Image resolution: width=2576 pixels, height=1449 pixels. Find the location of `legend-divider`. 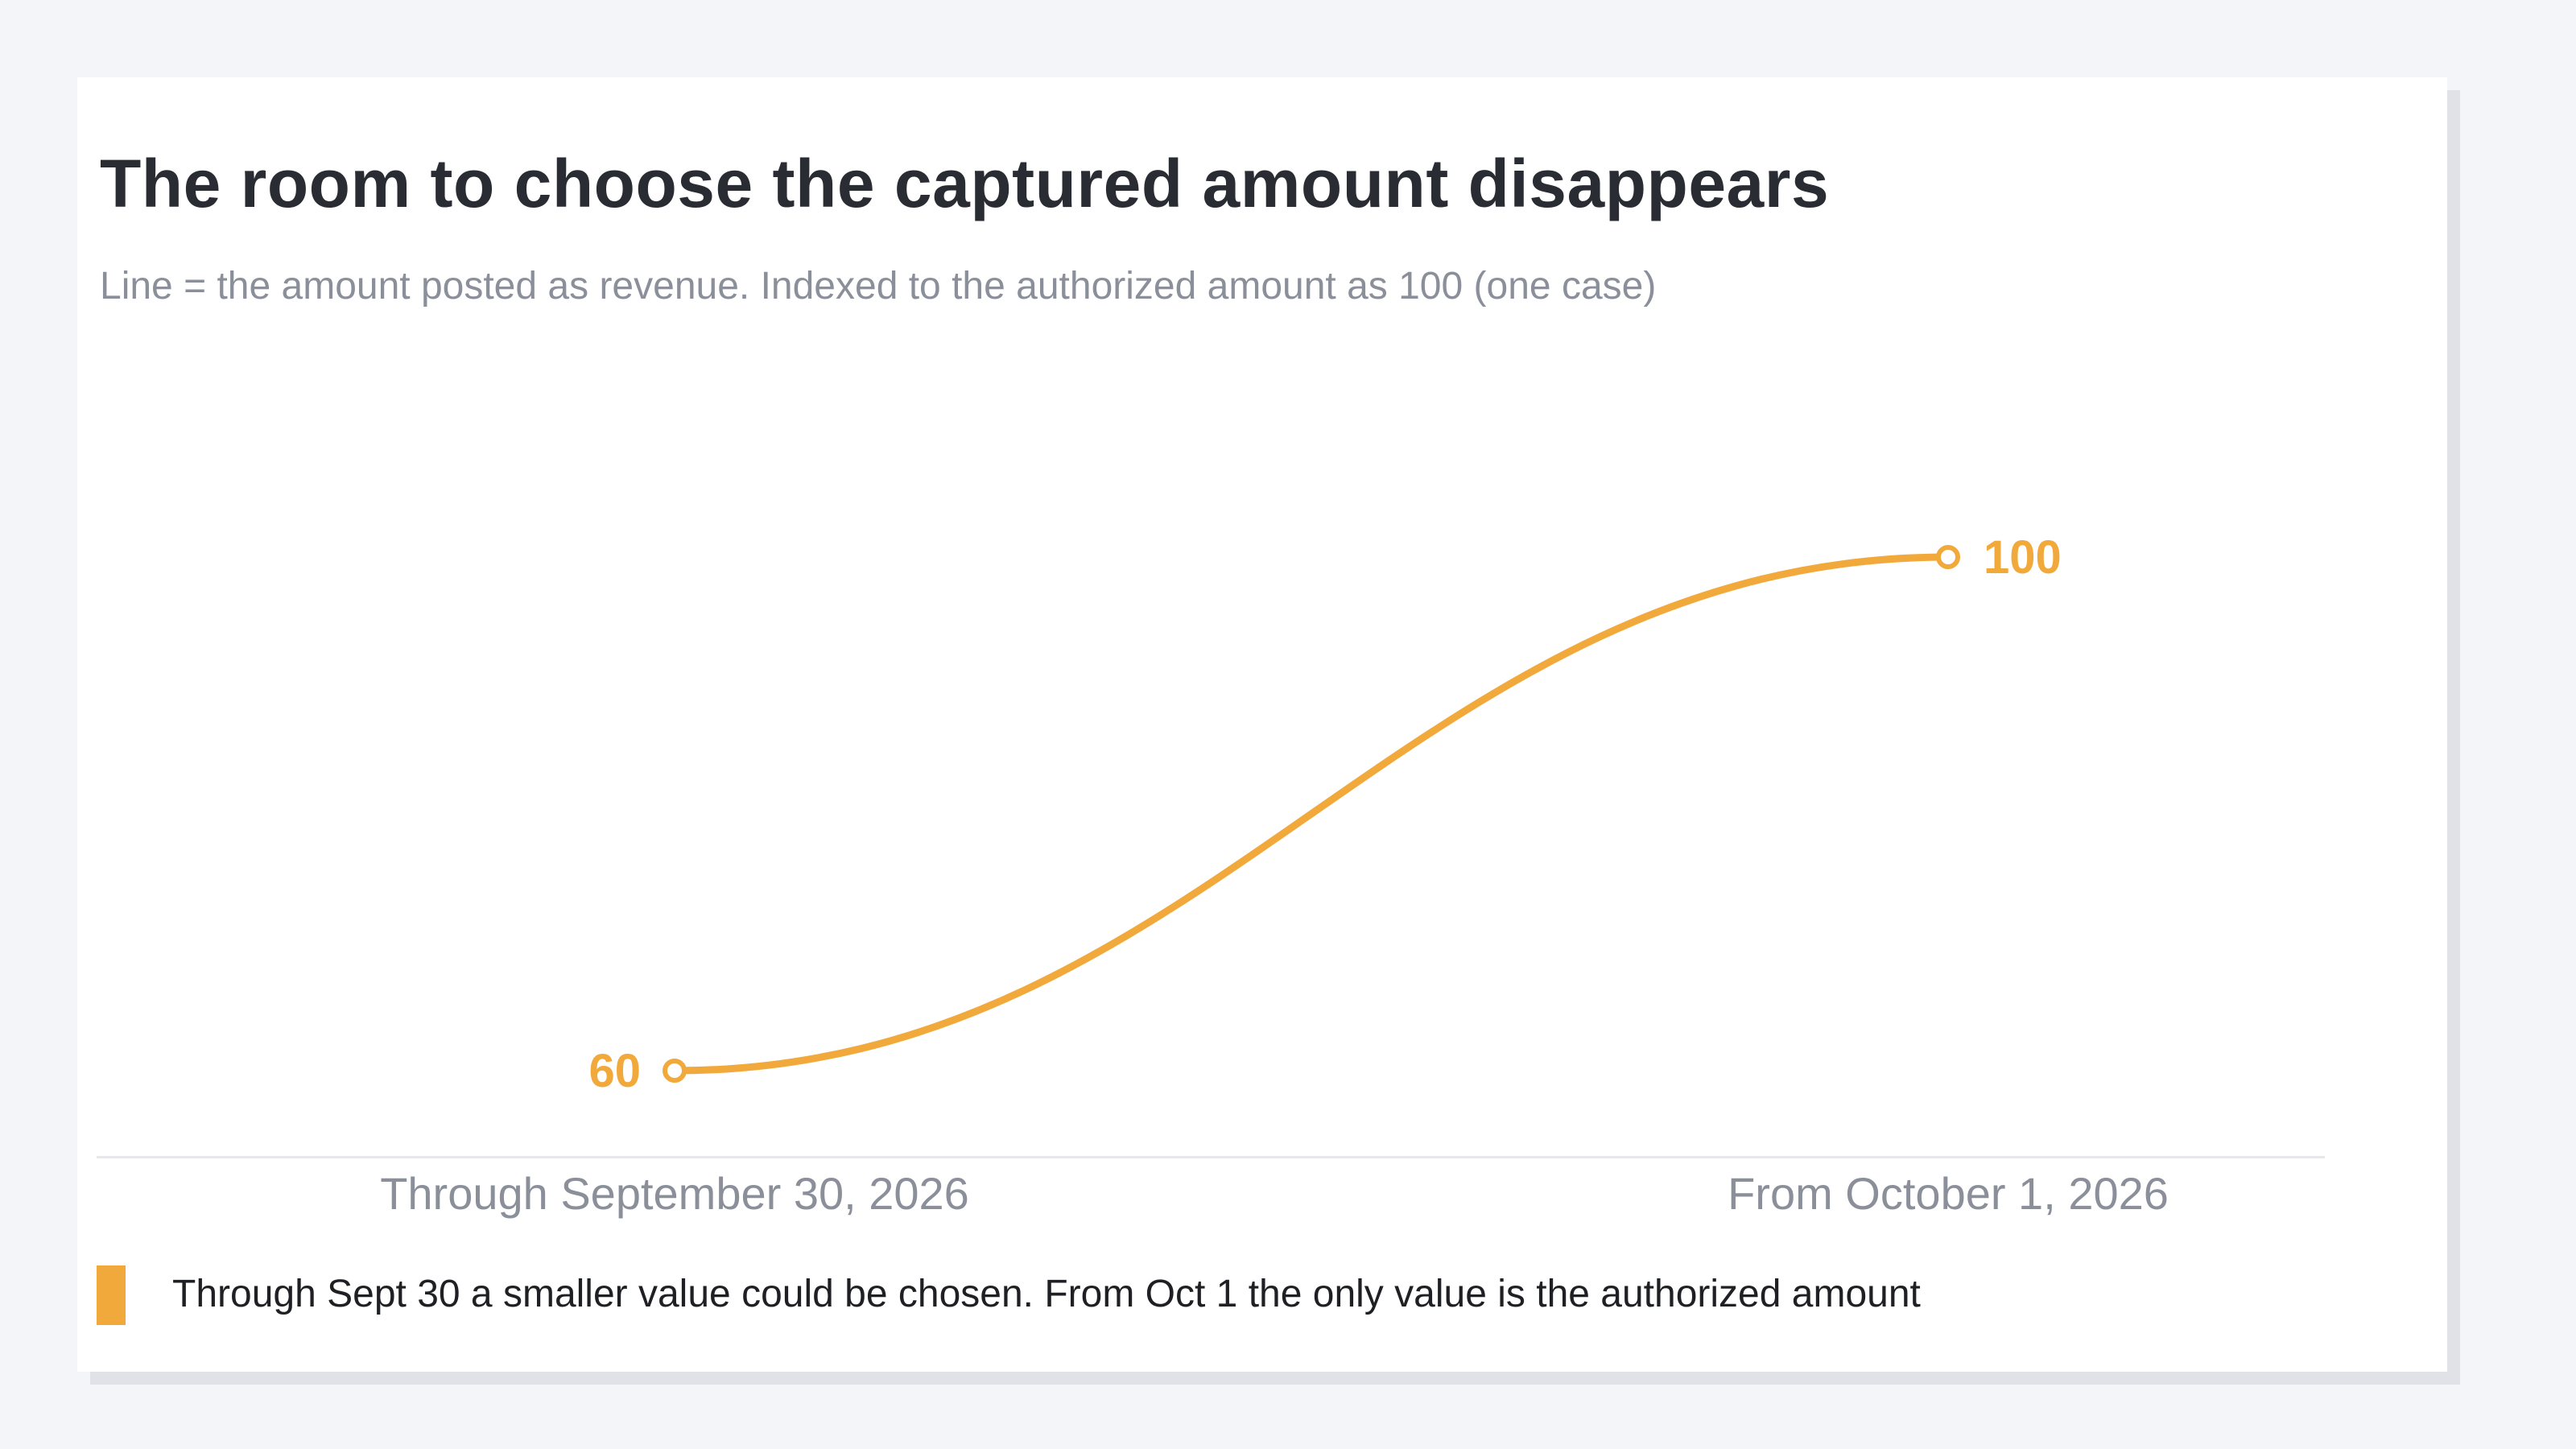

legend-divider is located at coordinates (1211, 1157).